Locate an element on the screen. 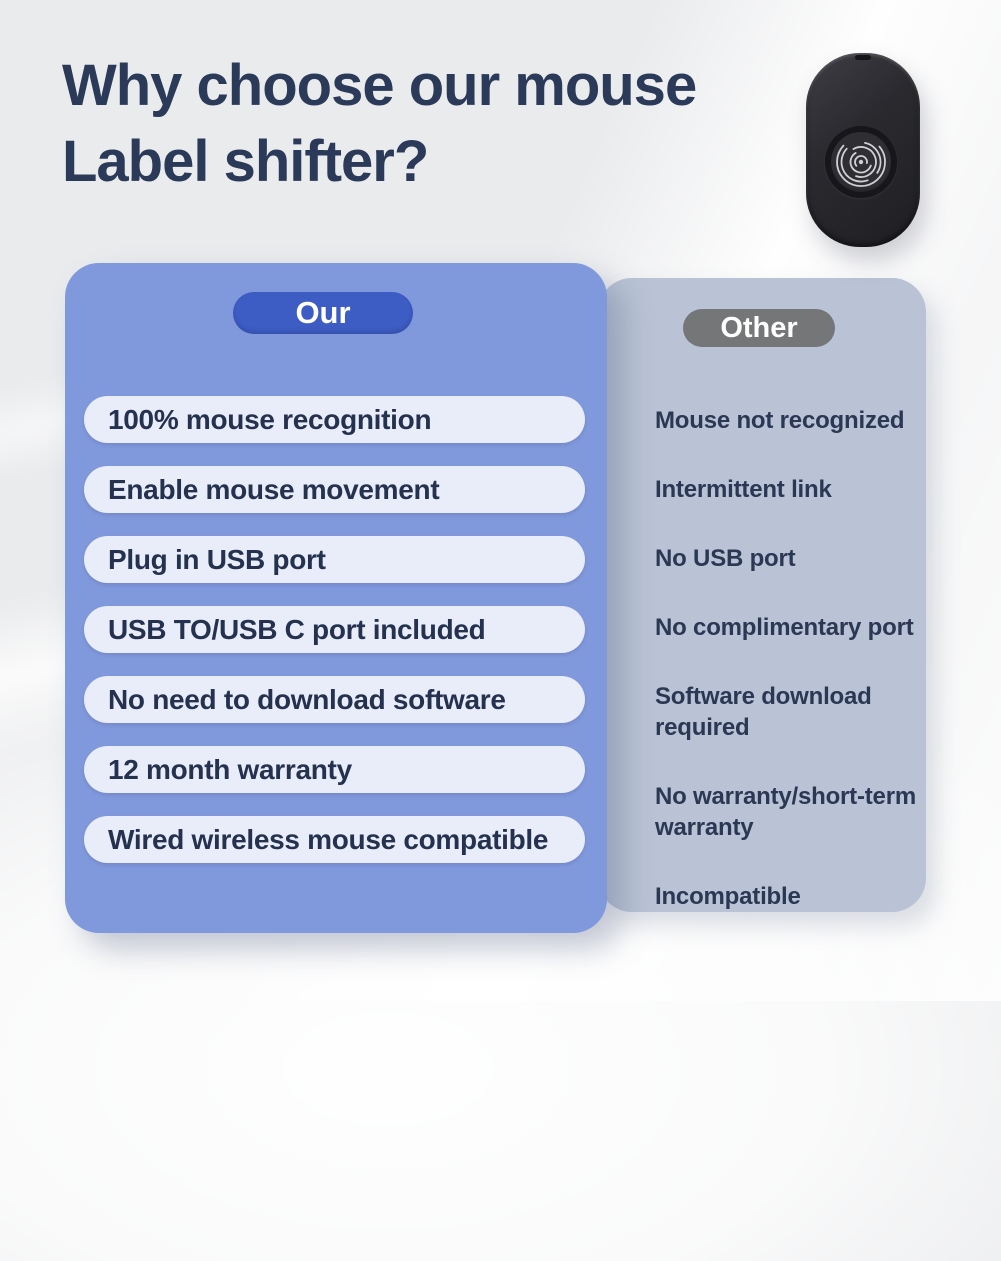 This screenshot has width=1001, height=1261. our-feature-pill: 100% mouse recognition is located at coordinates (334, 419).